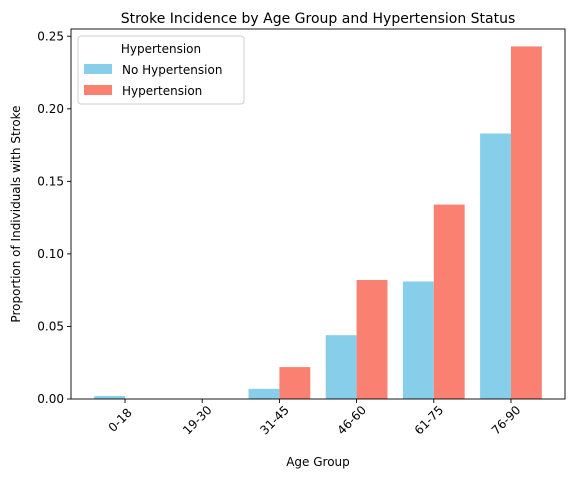 The image size is (576, 477). Describe the element at coordinates (16, 213) in the screenshot. I see `y-axis-label: Proportion of Individuals with Stroke` at that location.